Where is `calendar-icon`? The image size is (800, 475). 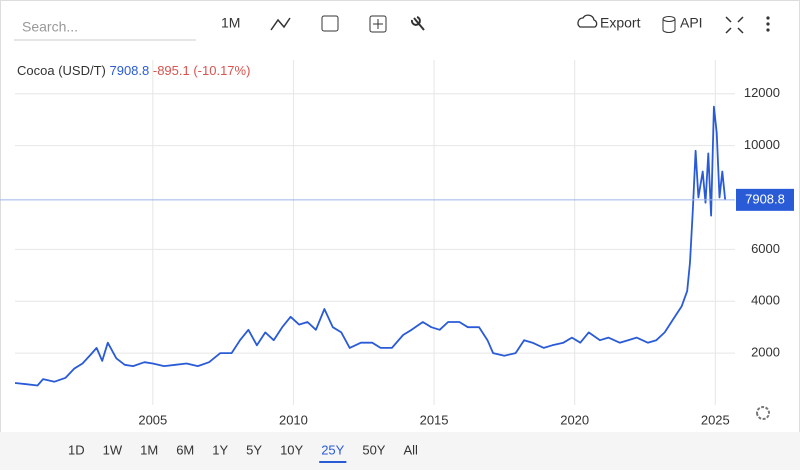
calendar-icon is located at coordinates (330, 23).